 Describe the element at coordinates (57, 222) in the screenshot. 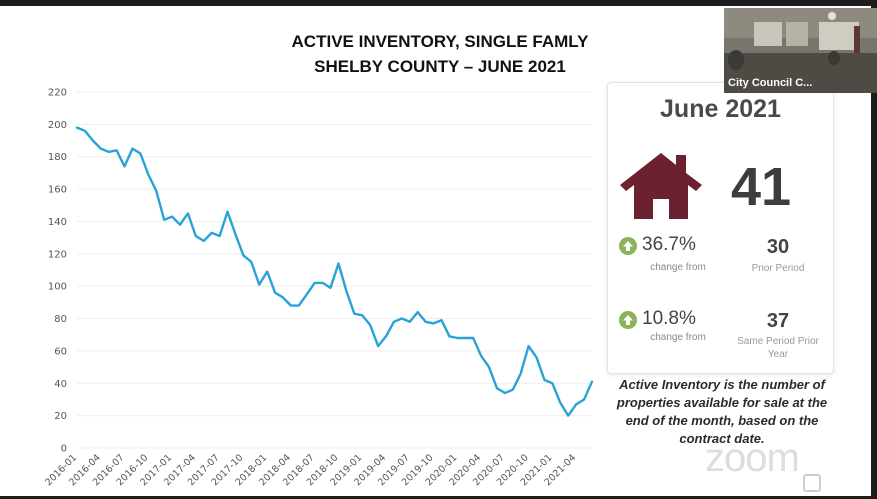

I see `y-tick-label: 140` at that location.